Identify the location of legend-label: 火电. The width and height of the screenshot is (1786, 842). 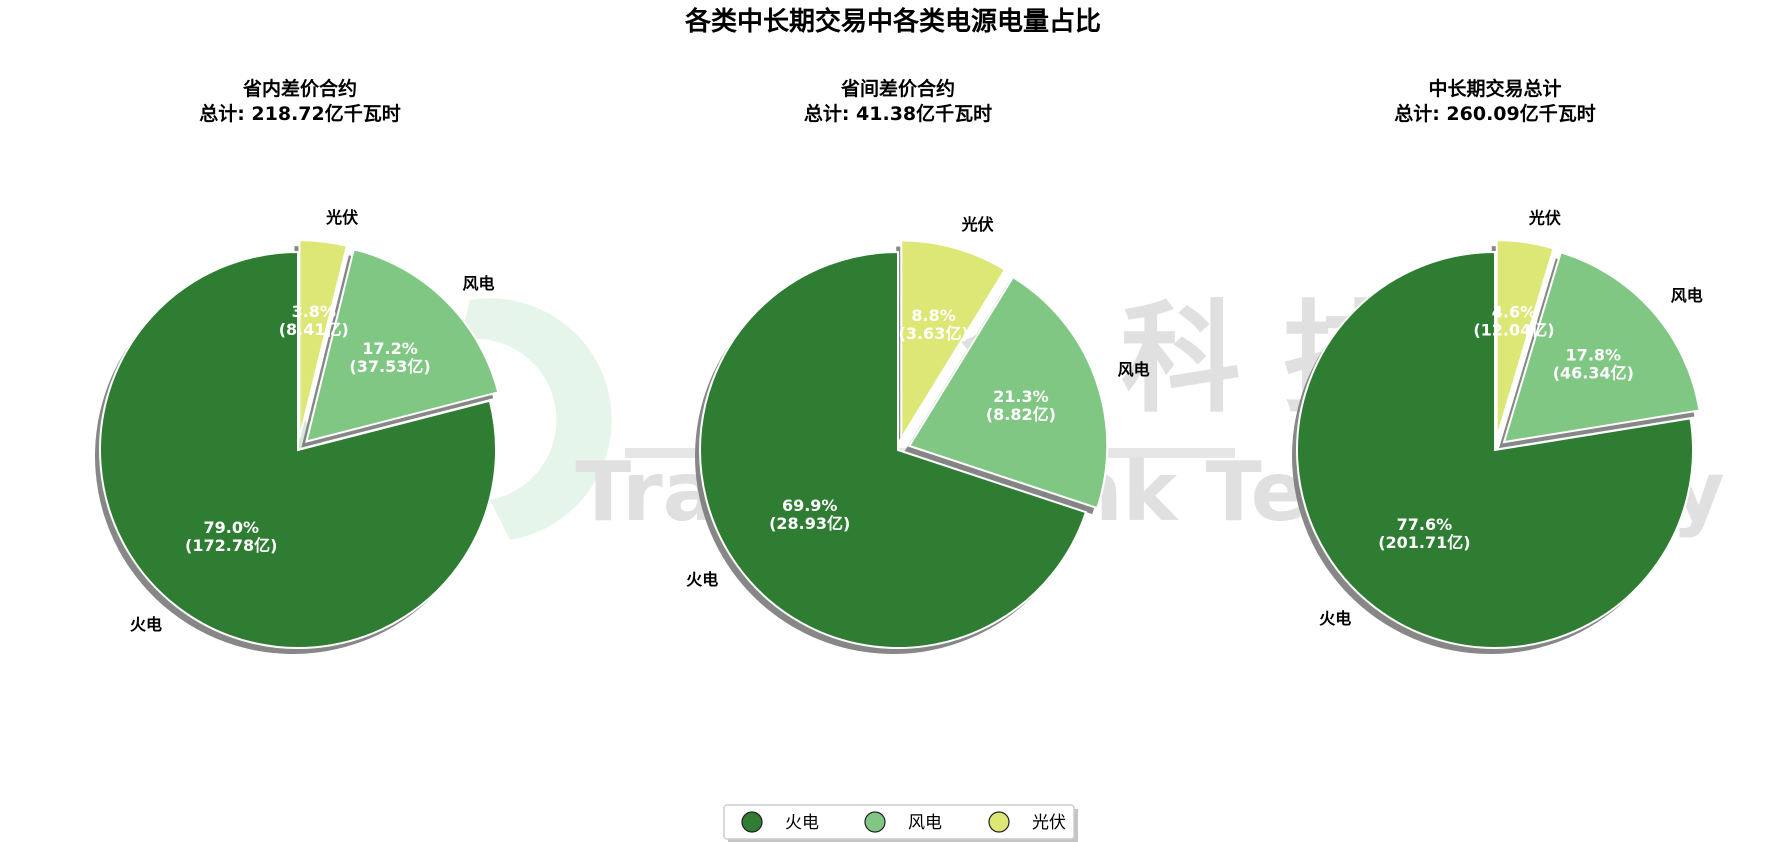
(802, 823).